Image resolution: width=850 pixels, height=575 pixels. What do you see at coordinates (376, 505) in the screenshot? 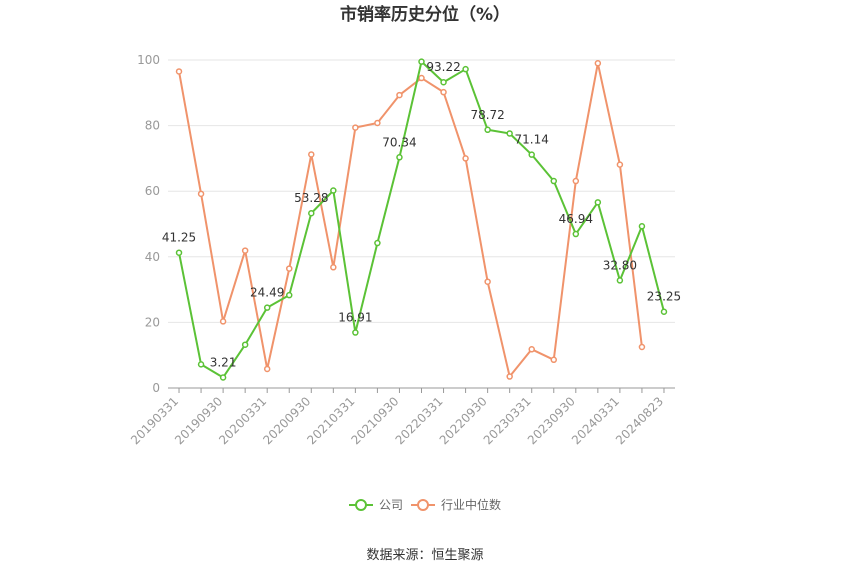
I see `legend-item-company: 公司` at bounding box center [376, 505].